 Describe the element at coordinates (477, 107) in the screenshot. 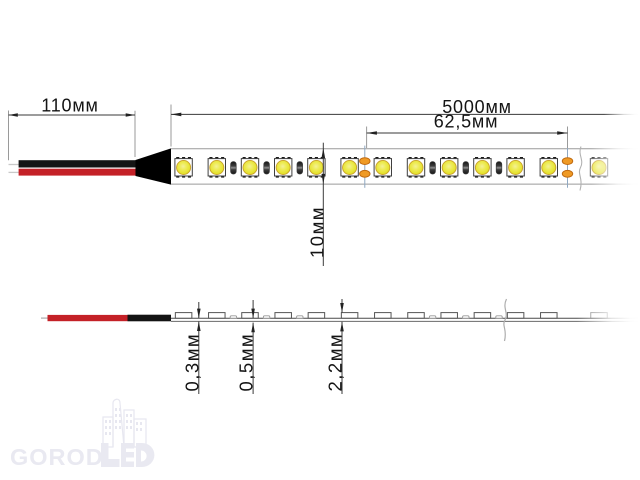

I see `svg-text: 5000мм` at that location.